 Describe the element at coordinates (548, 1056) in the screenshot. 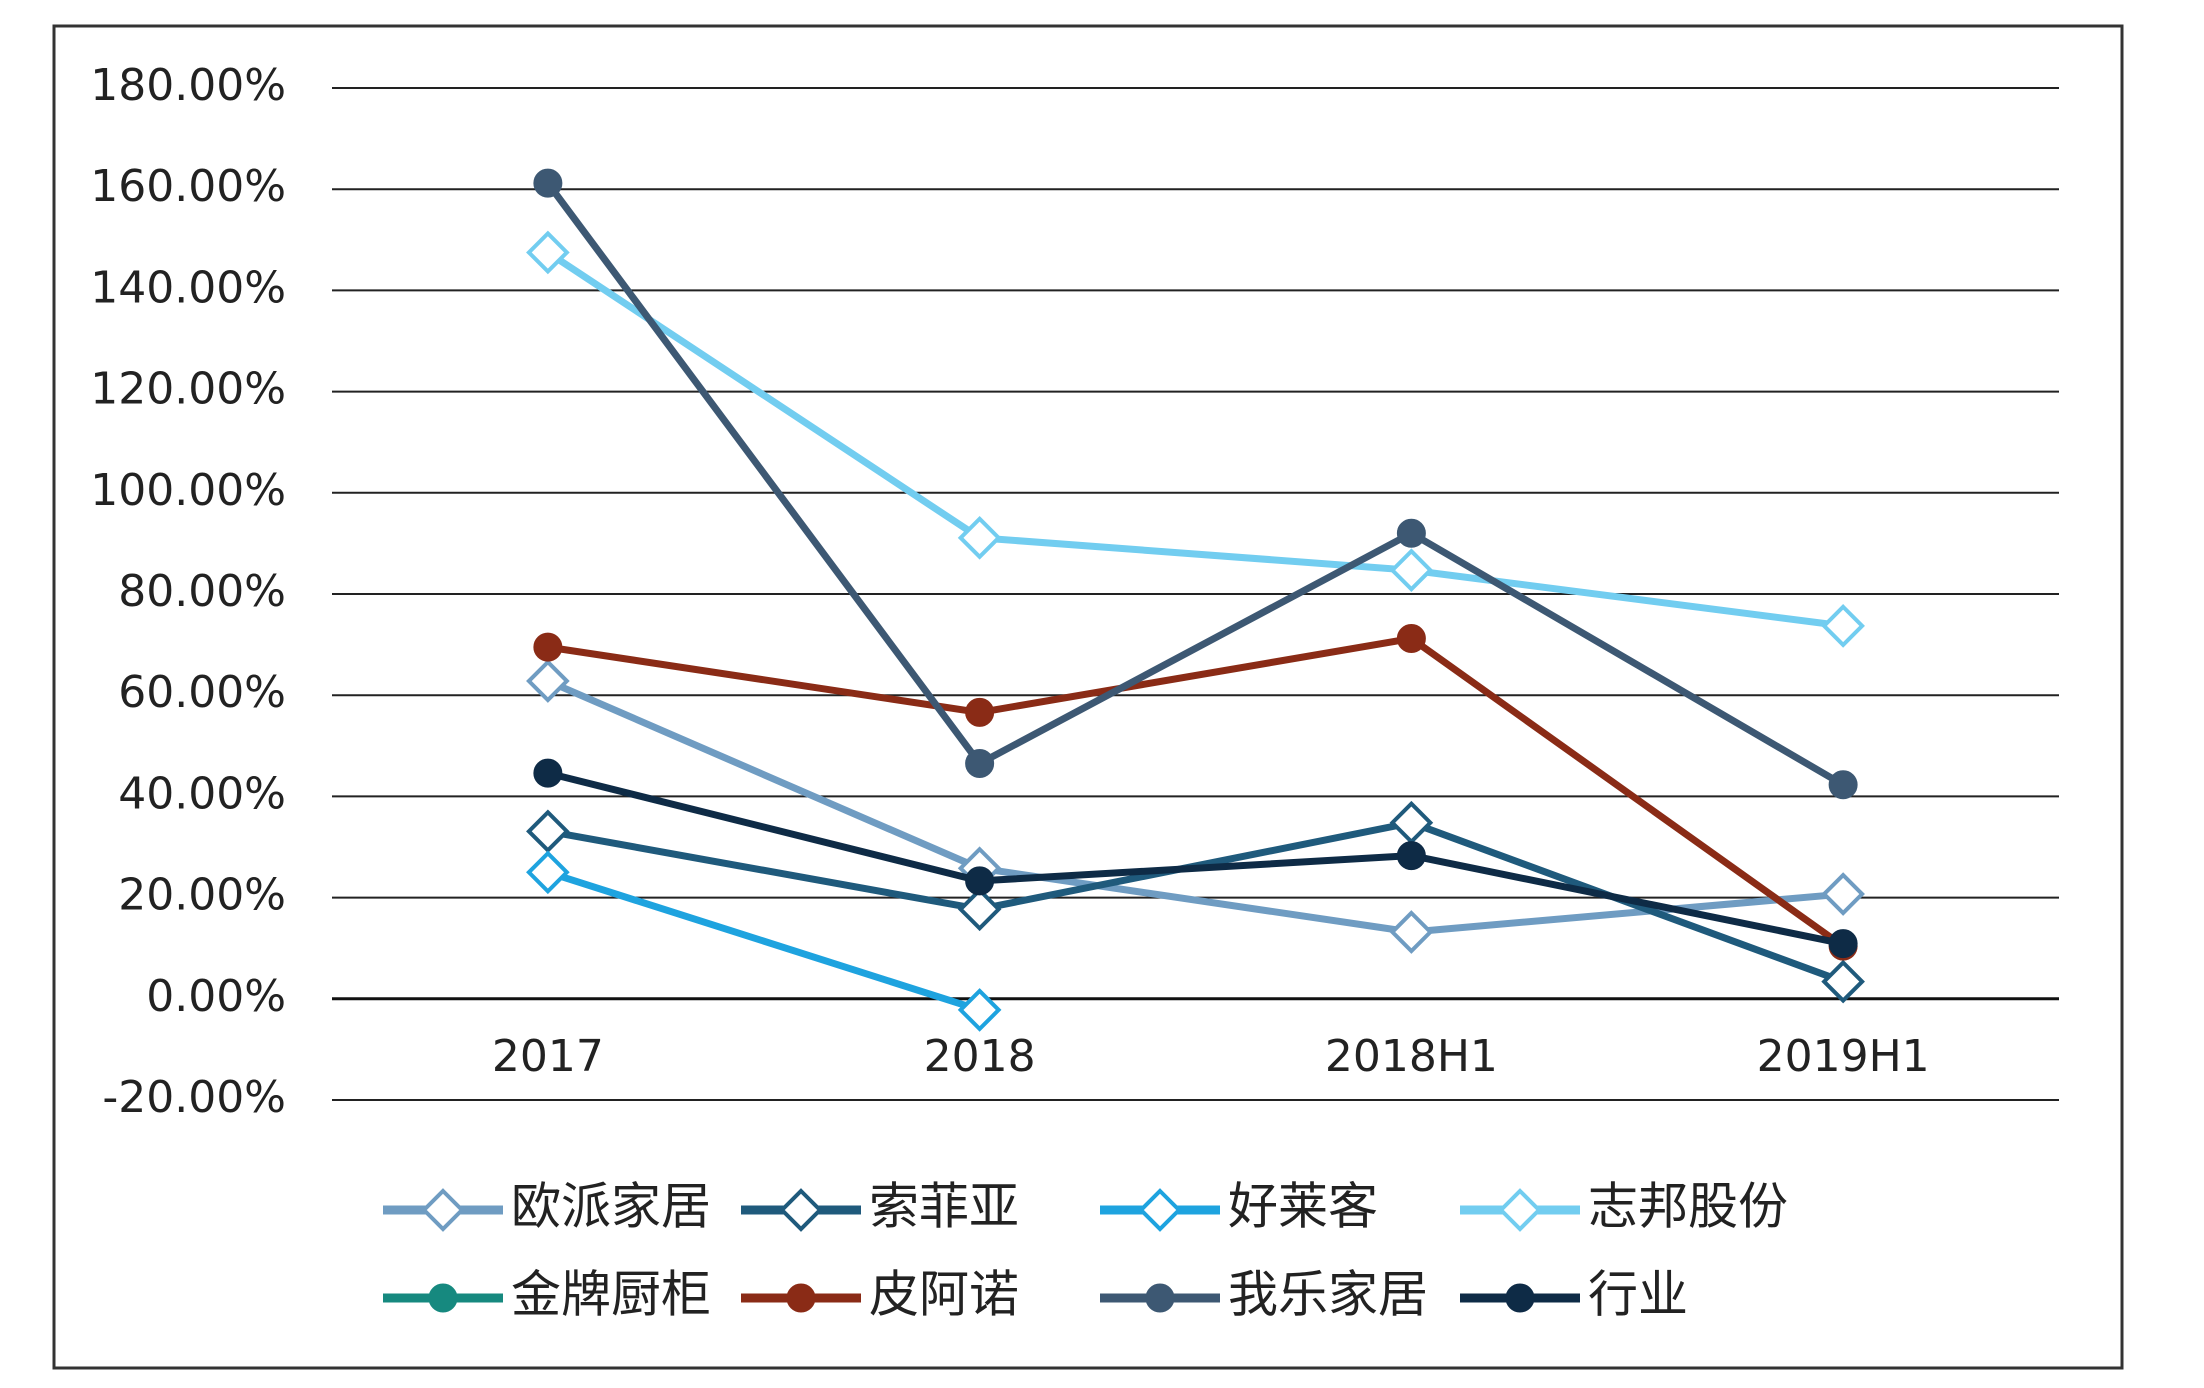

I see `x-tick-label: 2017` at that location.